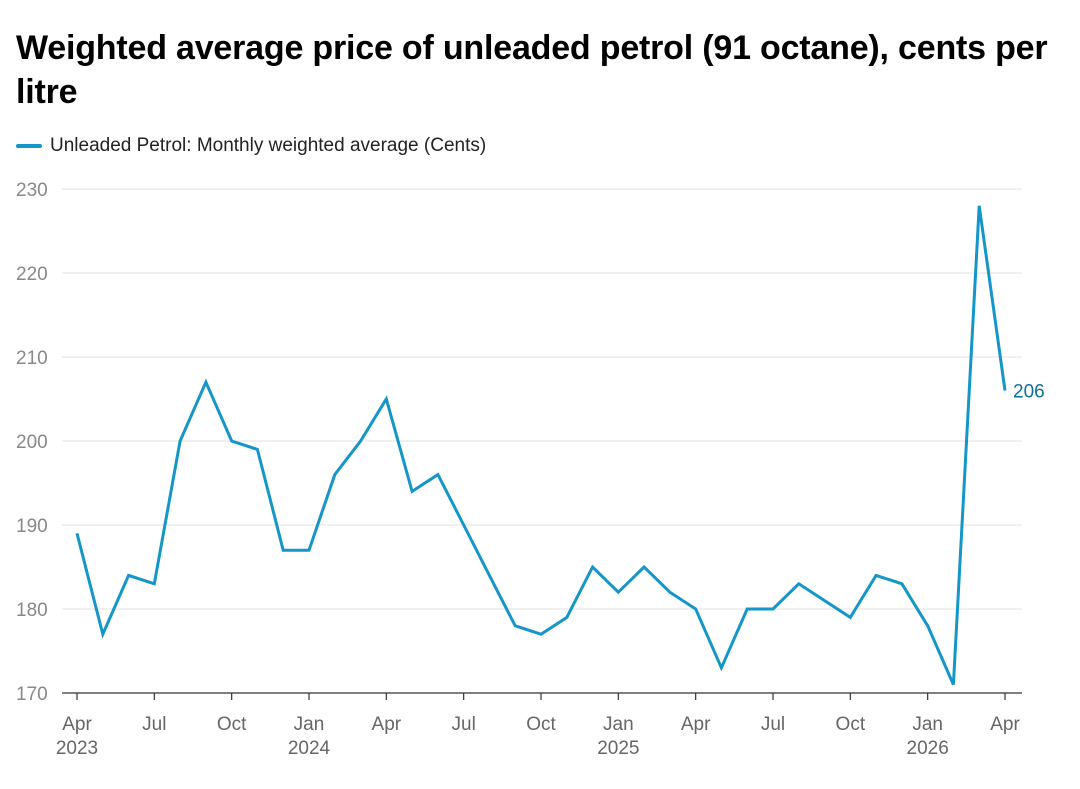 This screenshot has width=1080, height=789. What do you see at coordinates (32, 358) in the screenshot?
I see `y-tick-label: 210` at bounding box center [32, 358].